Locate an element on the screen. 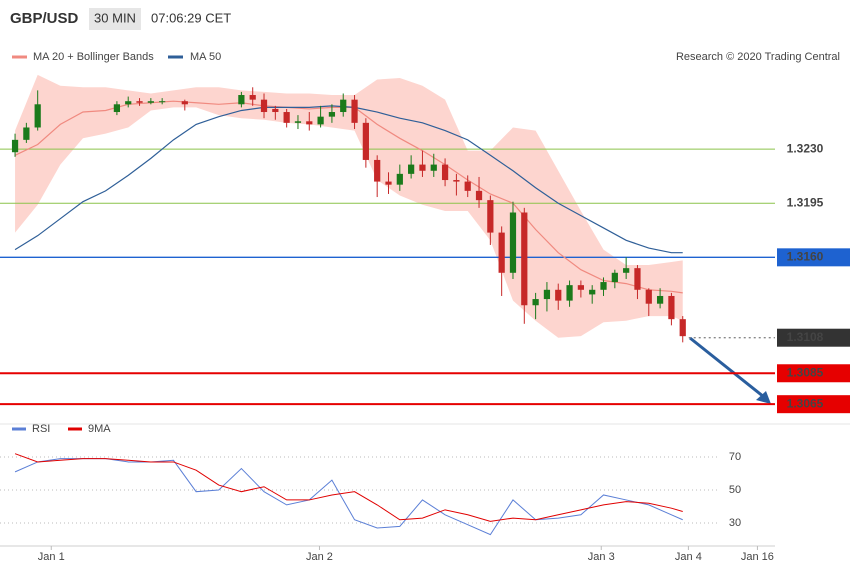  legend-label: 9MA is located at coordinates (99, 429).